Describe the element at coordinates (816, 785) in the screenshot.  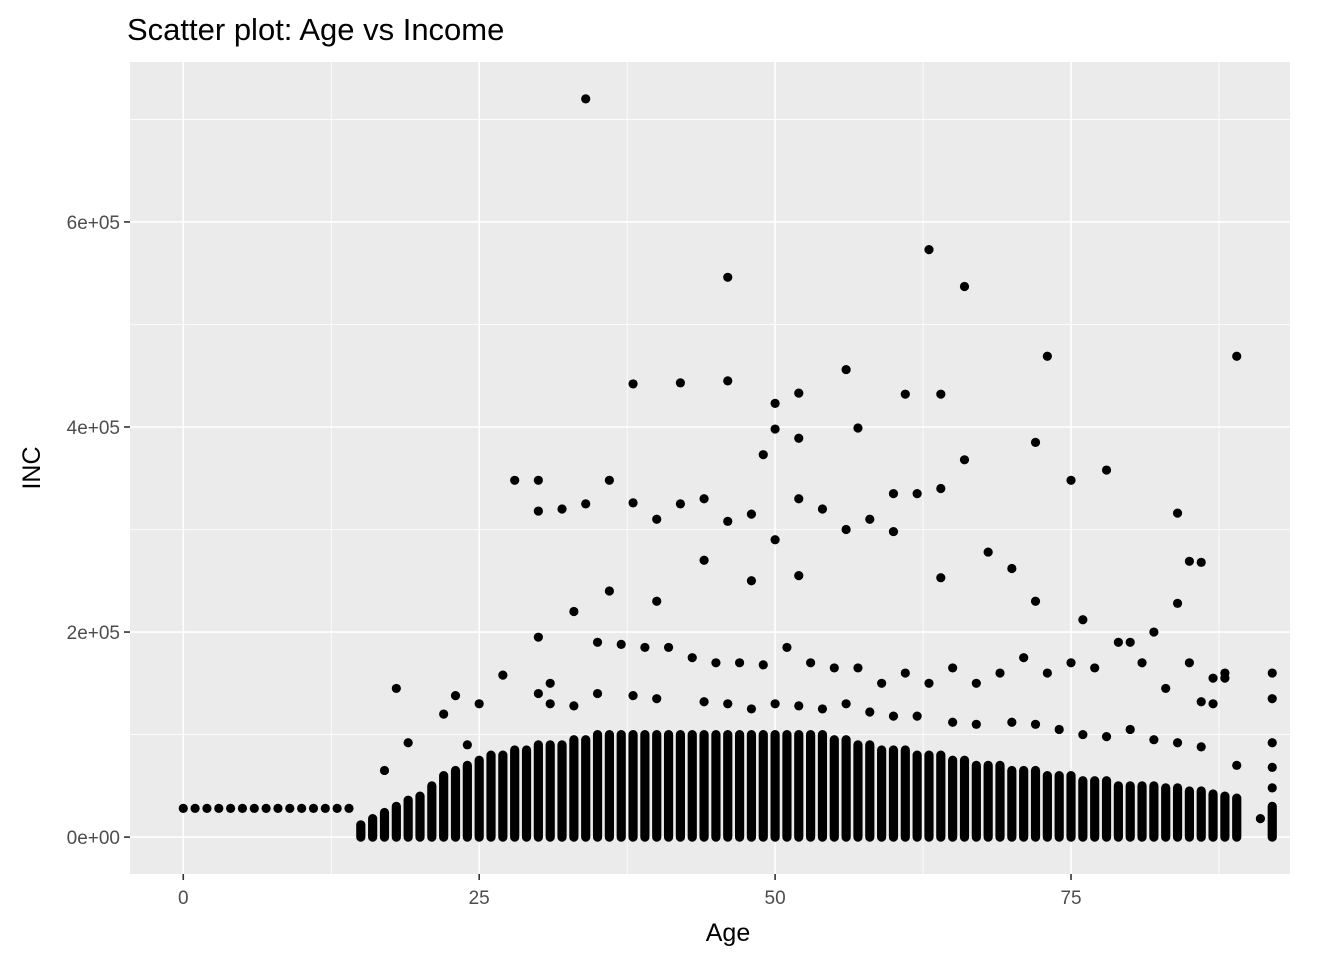
I see `dense-point-band` at that location.